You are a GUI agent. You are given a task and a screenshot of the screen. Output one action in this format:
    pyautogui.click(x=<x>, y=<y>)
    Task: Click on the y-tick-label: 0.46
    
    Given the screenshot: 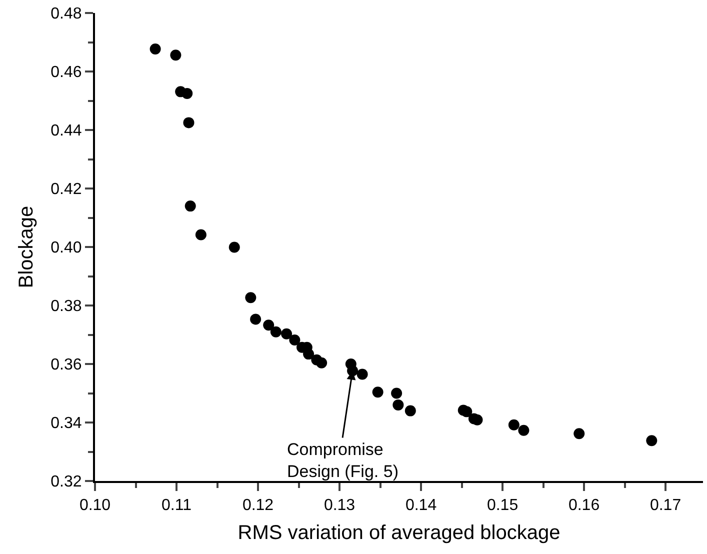 What is the action you would take?
    pyautogui.click(x=66, y=73)
    